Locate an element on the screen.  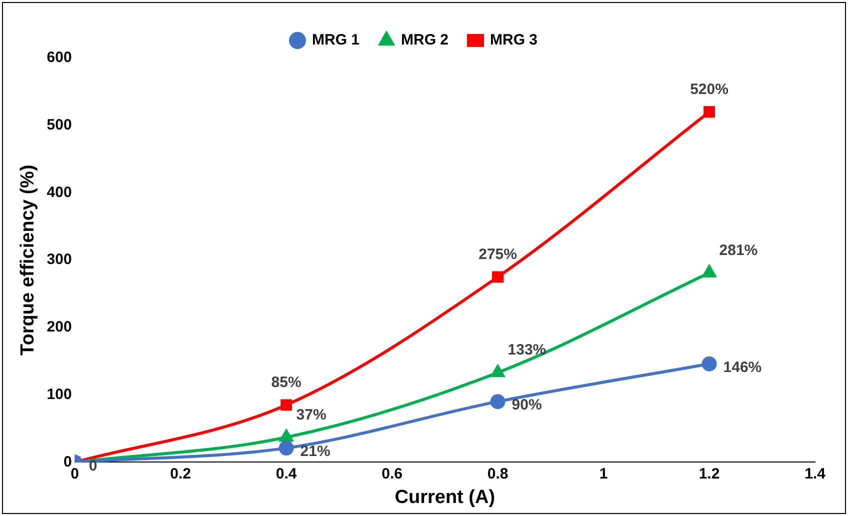
y-tick-label: 500 is located at coordinates (59, 125).